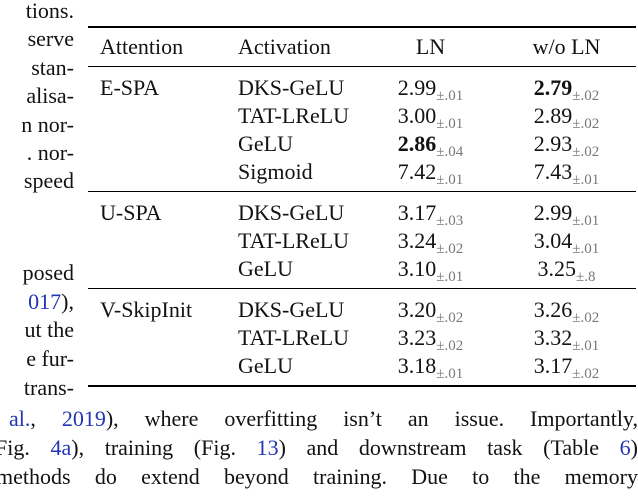 Image resolution: width=638 pixels, height=496 pixels. I want to click on value: 3.25, so click(557, 268).